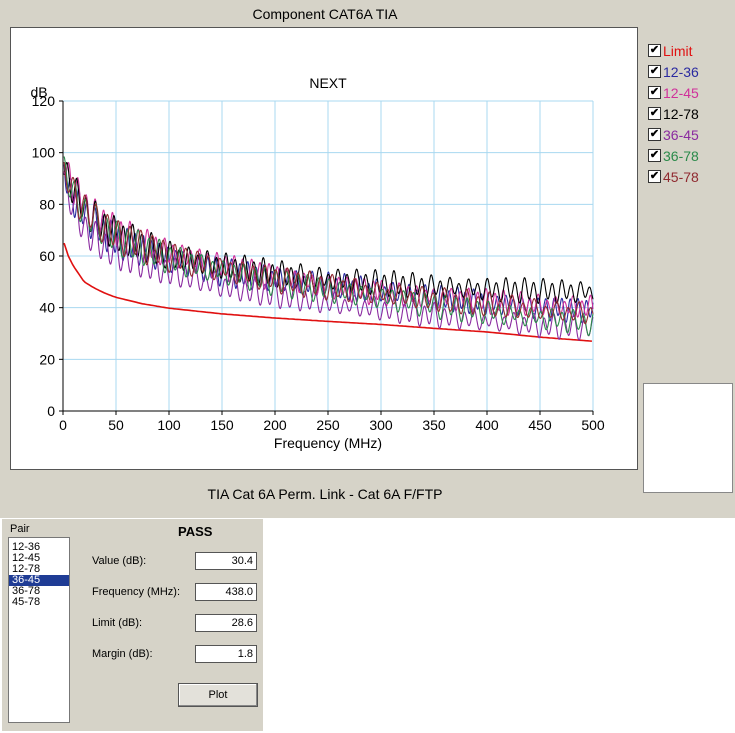 This screenshot has width=735, height=733. I want to click on pair-list-item: 36-45, so click(39, 580).